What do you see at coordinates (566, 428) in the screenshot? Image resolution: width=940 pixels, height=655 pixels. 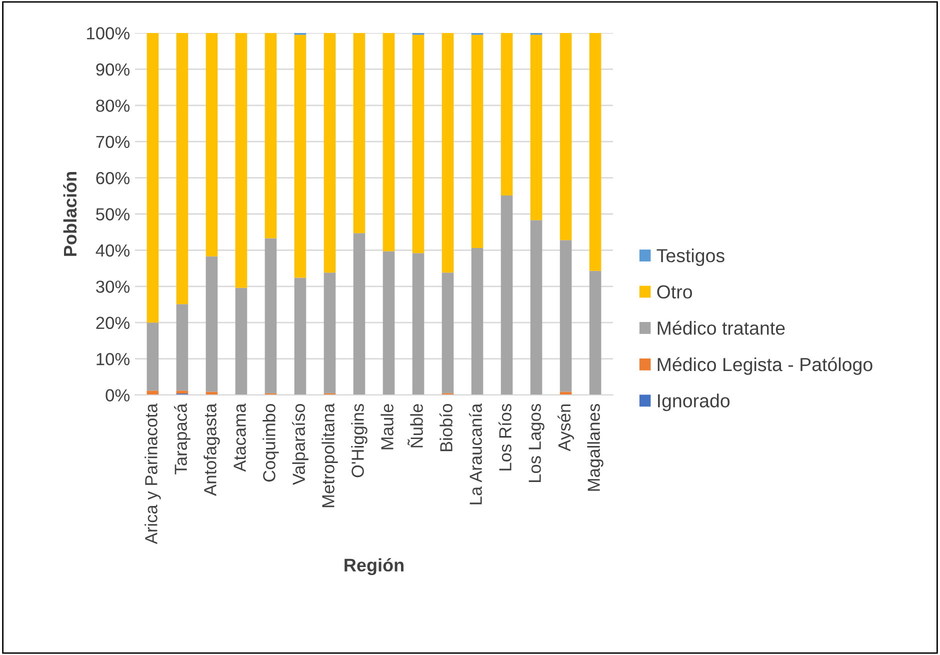 I see `x-tick-label: Aysén` at bounding box center [566, 428].